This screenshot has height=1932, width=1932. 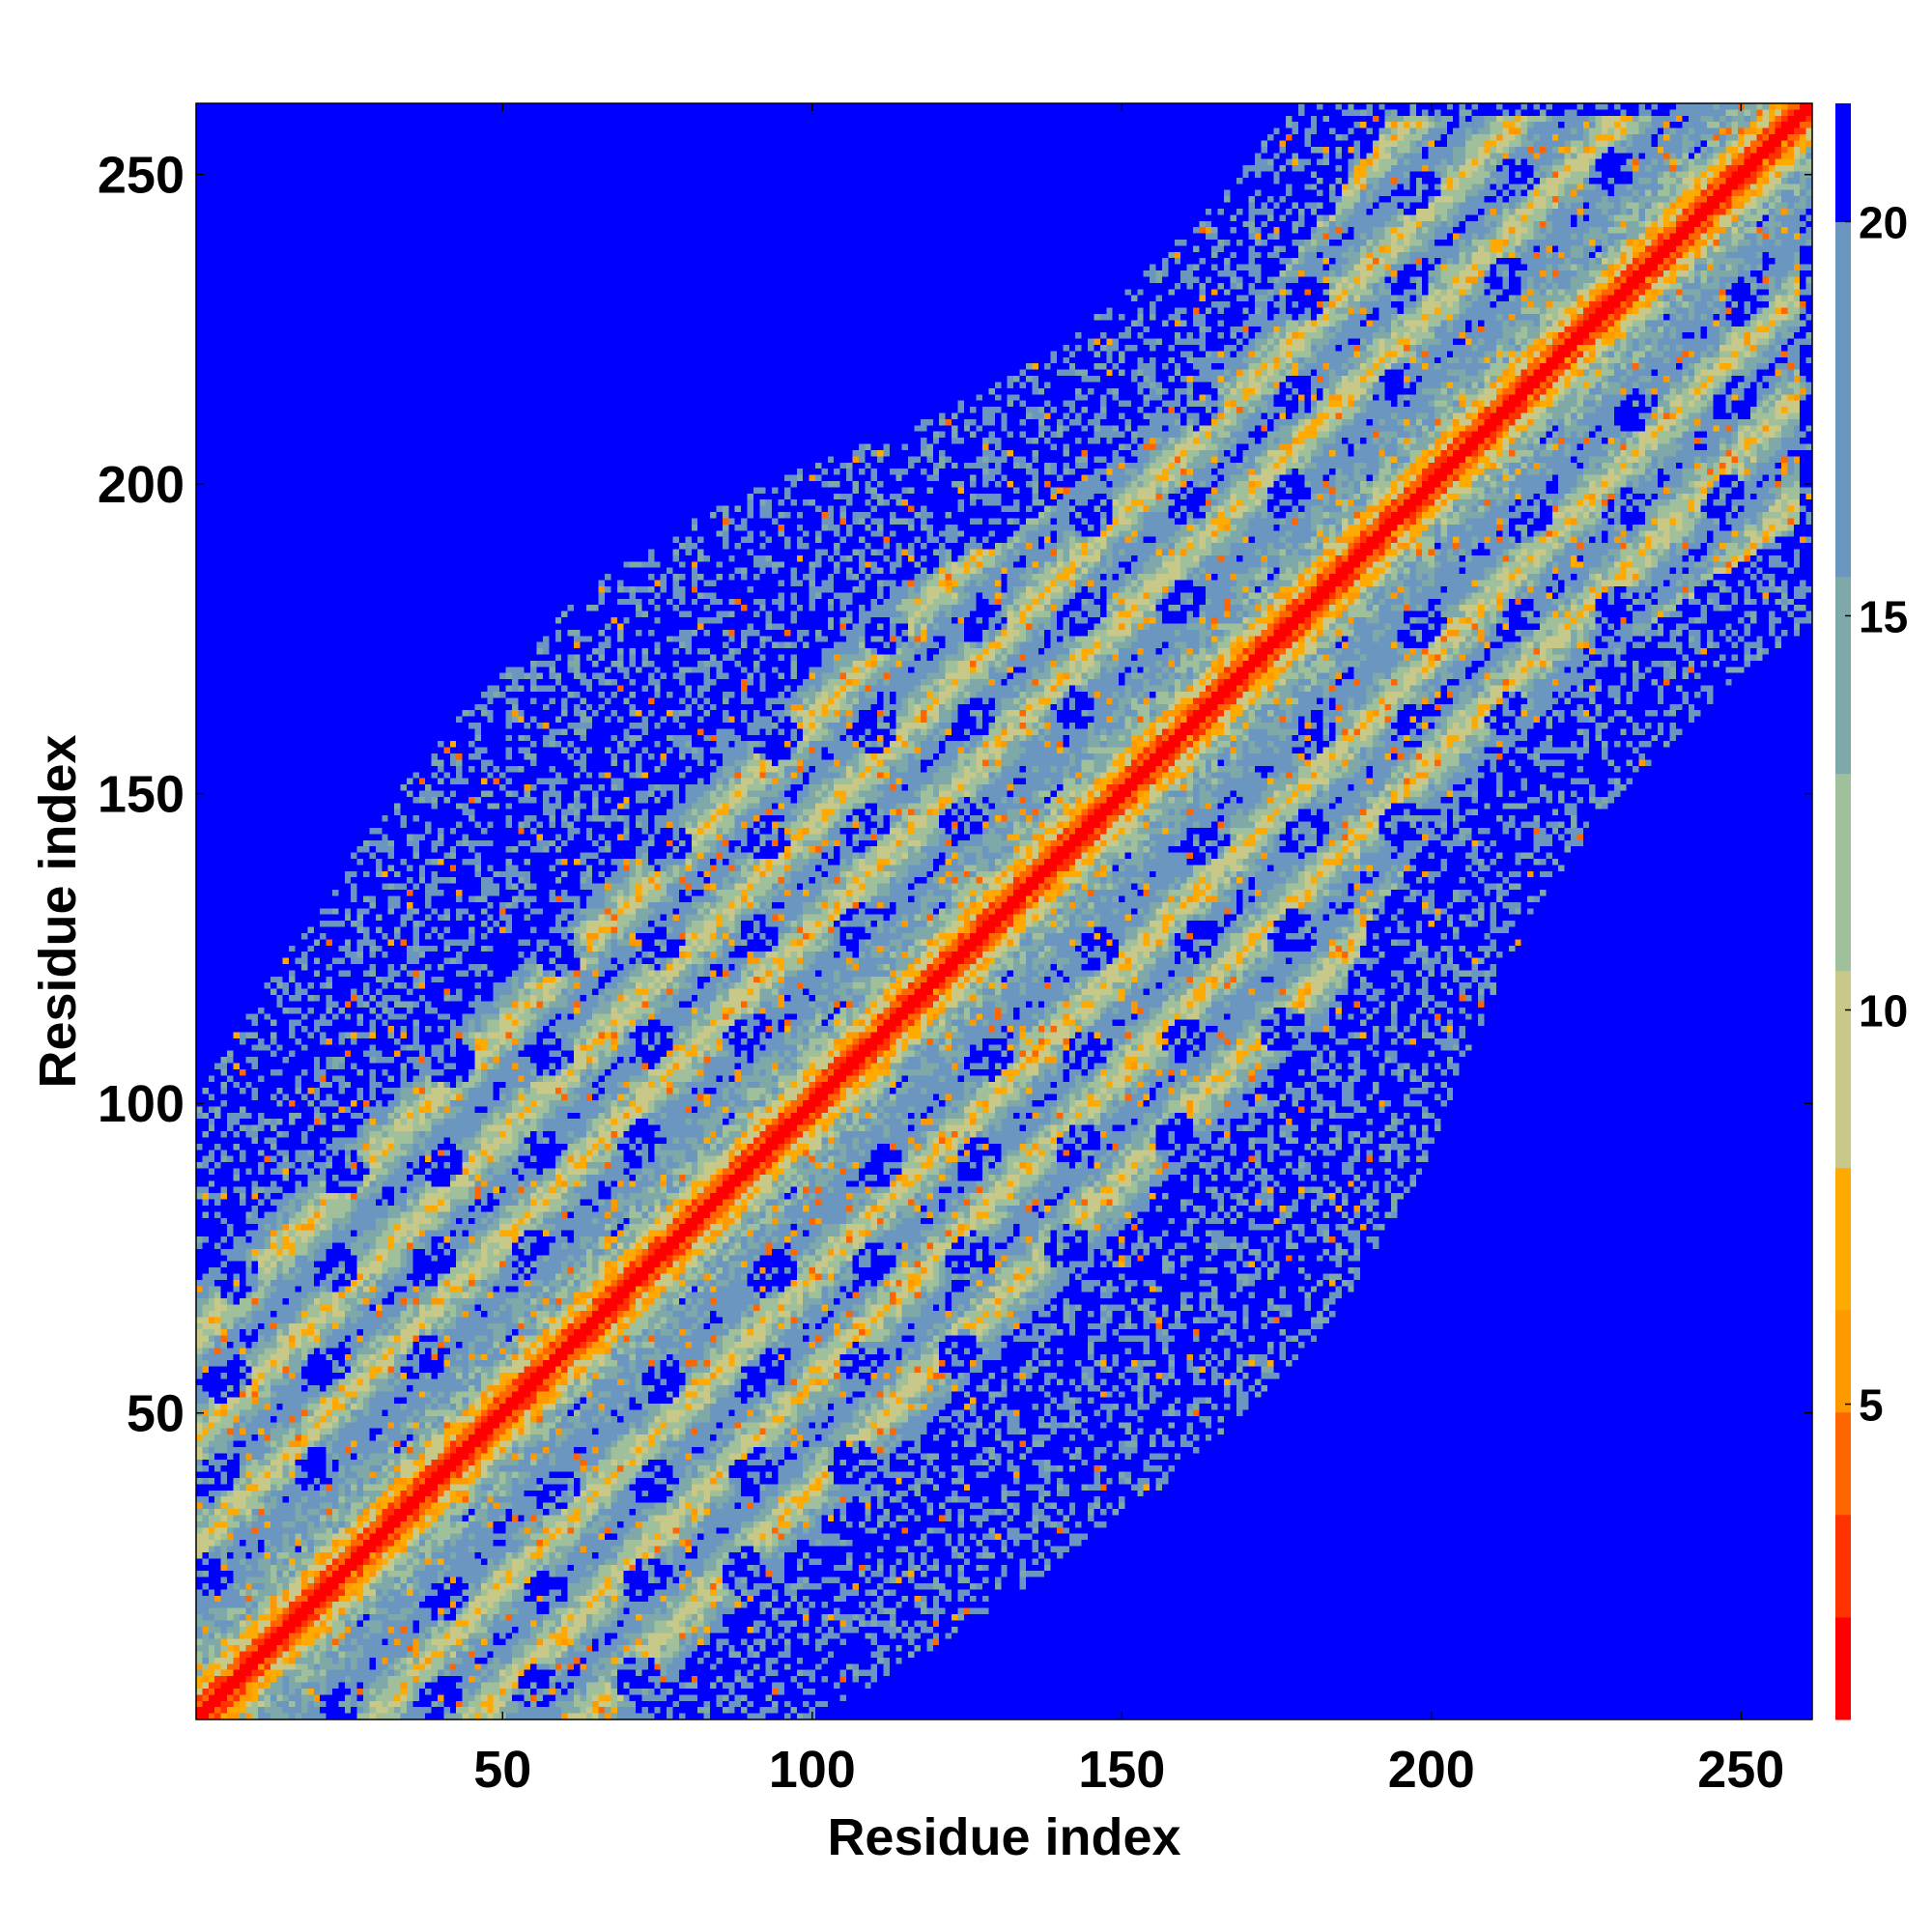 I want to click on colorbar-tick-label: 5, so click(x=1871, y=1405).